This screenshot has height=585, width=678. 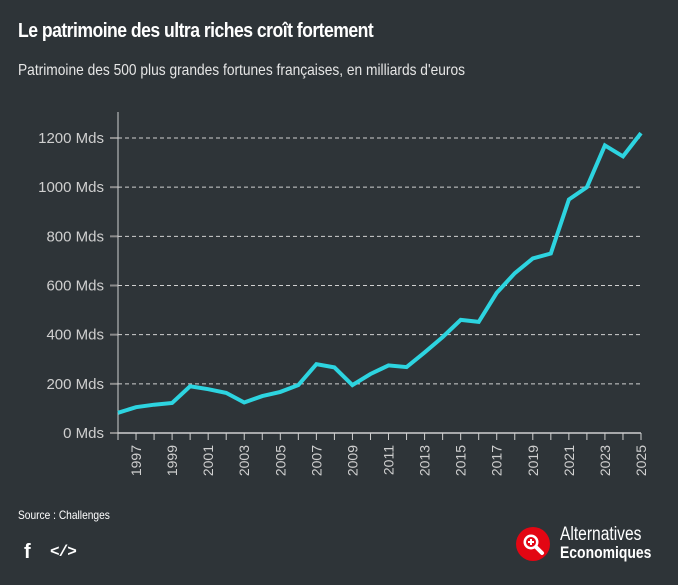 What do you see at coordinates (75, 236) in the screenshot?
I see `y-tick-label: 800 Mds` at bounding box center [75, 236].